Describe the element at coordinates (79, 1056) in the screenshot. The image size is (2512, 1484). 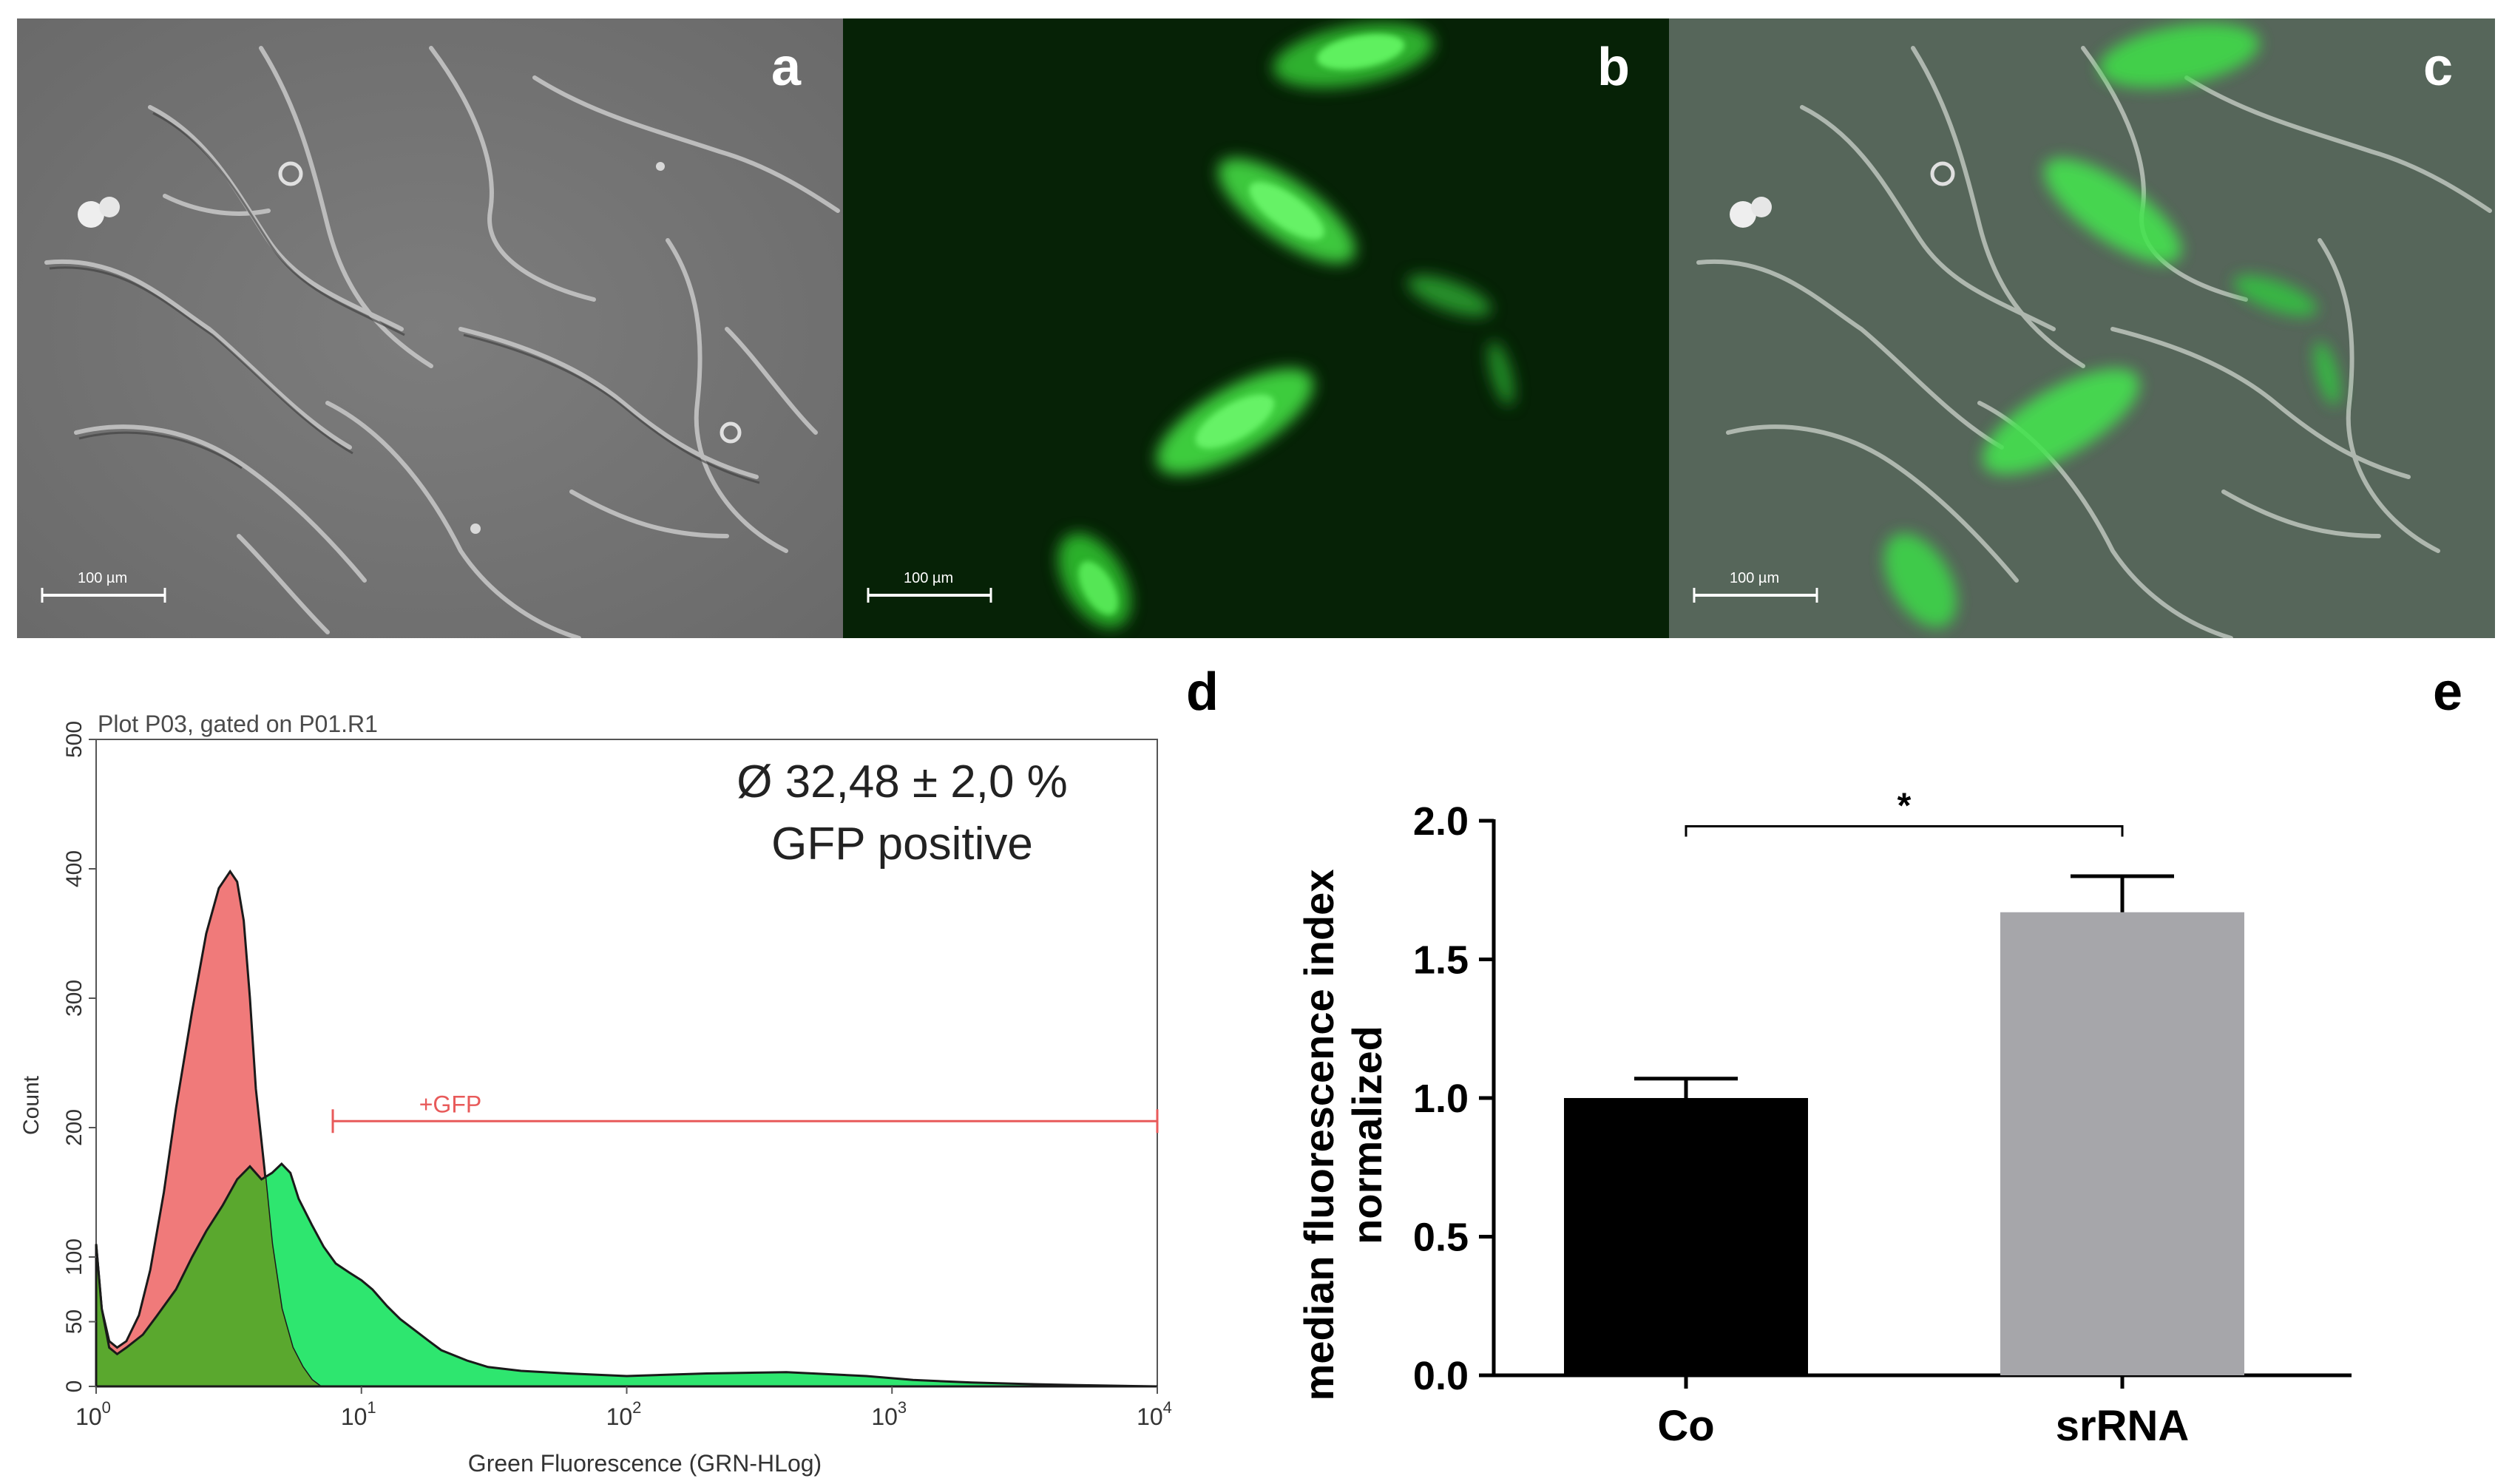
I see `histogram-y-ticks: 0 50 100 200 300 400 500` at that location.